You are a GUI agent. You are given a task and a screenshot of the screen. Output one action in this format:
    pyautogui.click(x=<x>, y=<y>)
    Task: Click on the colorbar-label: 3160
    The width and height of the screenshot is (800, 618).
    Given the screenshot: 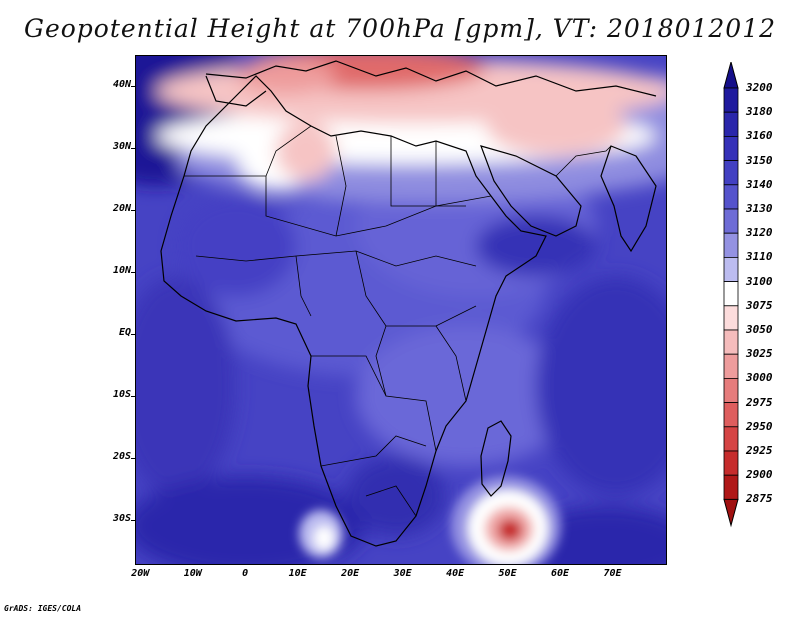 What is the action you would take?
    pyautogui.click(x=759, y=136)
    